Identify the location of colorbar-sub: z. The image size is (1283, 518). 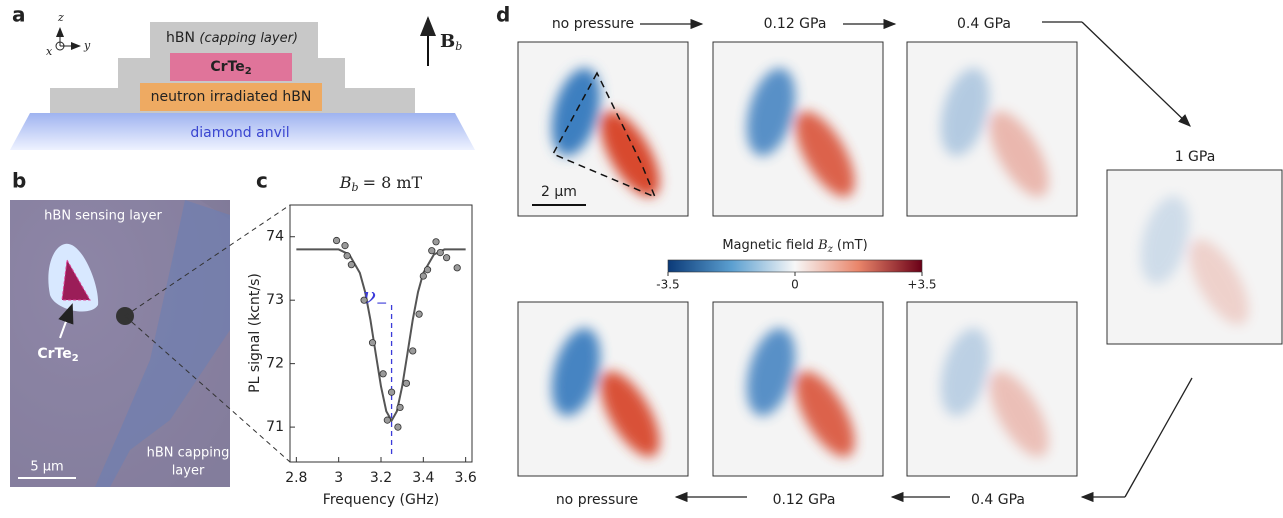
(830, 249).